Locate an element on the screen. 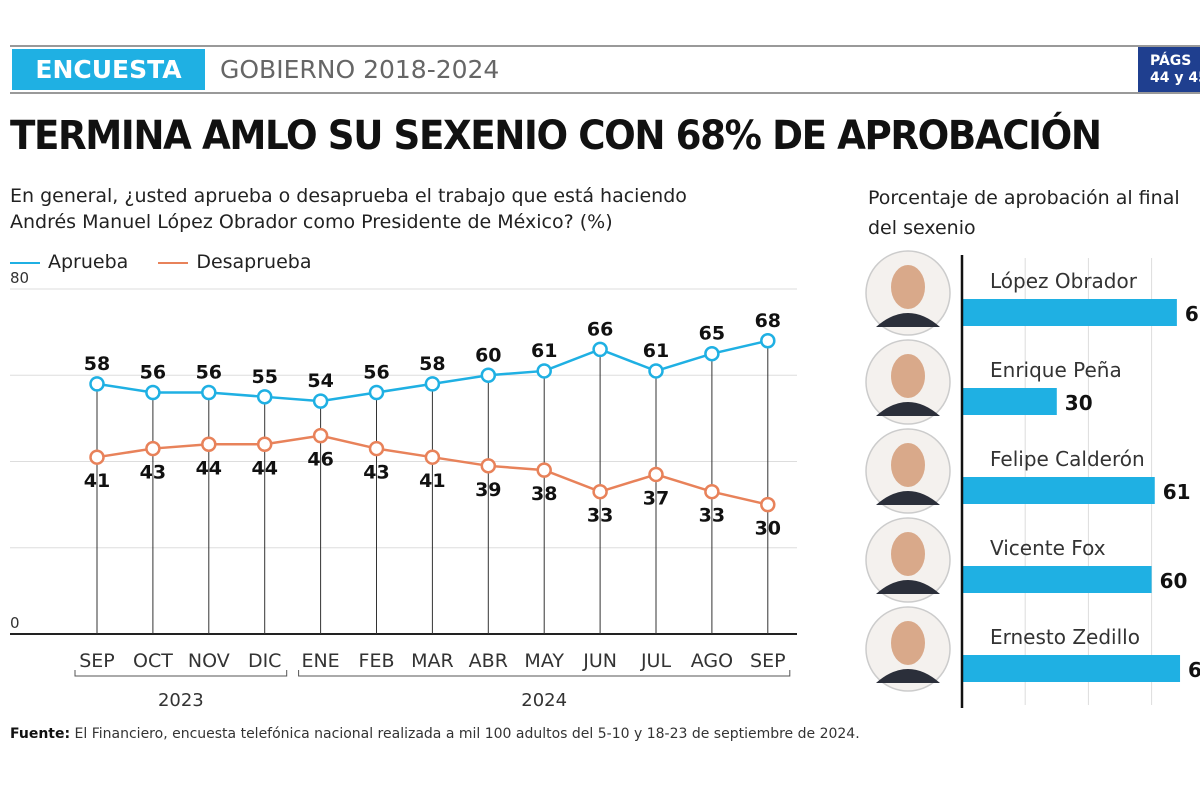  data-label: 68 is located at coordinates (768, 321).